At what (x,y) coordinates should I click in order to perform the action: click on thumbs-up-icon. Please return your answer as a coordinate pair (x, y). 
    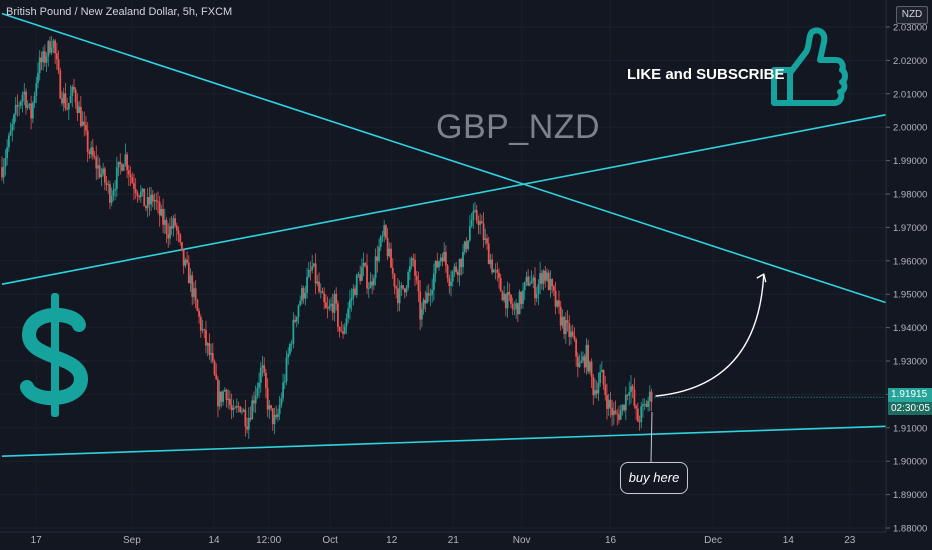
    Looking at the image, I should click on (809, 66).